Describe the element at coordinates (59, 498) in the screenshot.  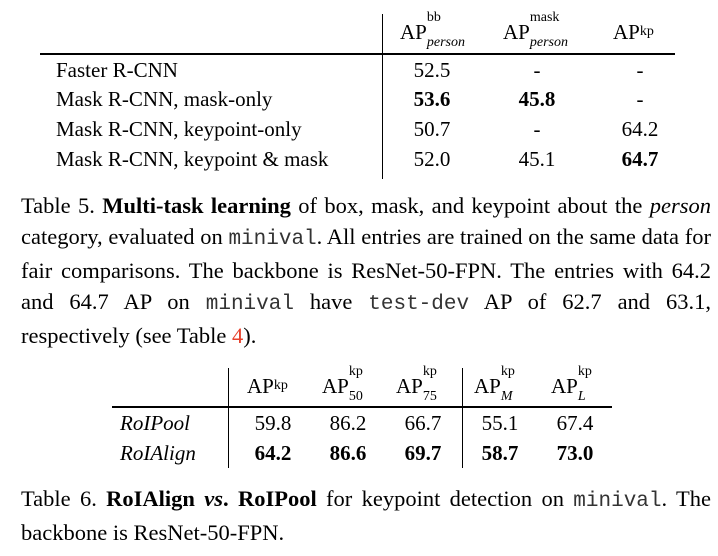
I see `table6-caption-label: Table 6.` at that location.